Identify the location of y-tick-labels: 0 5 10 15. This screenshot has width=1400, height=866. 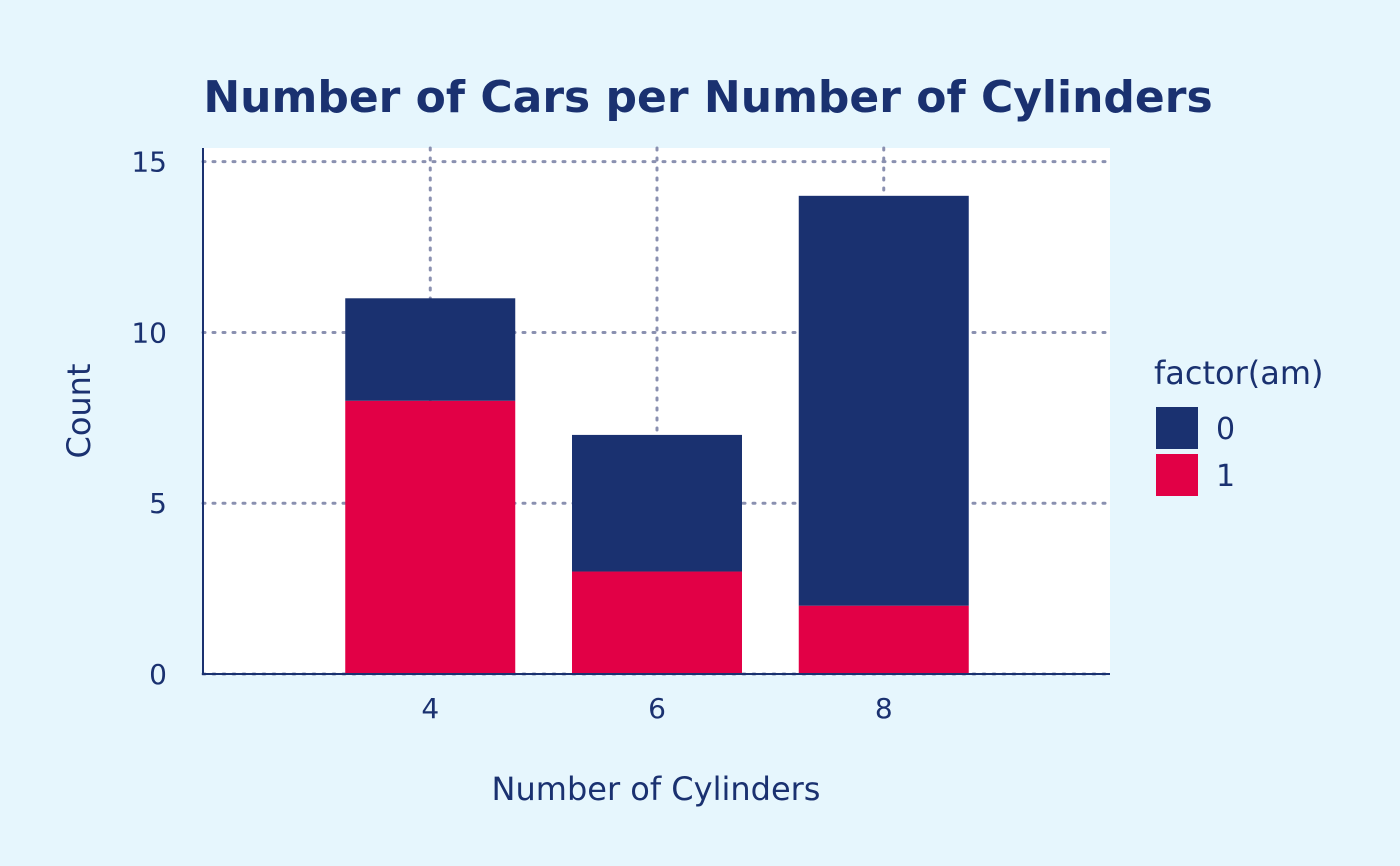
(149, 418).